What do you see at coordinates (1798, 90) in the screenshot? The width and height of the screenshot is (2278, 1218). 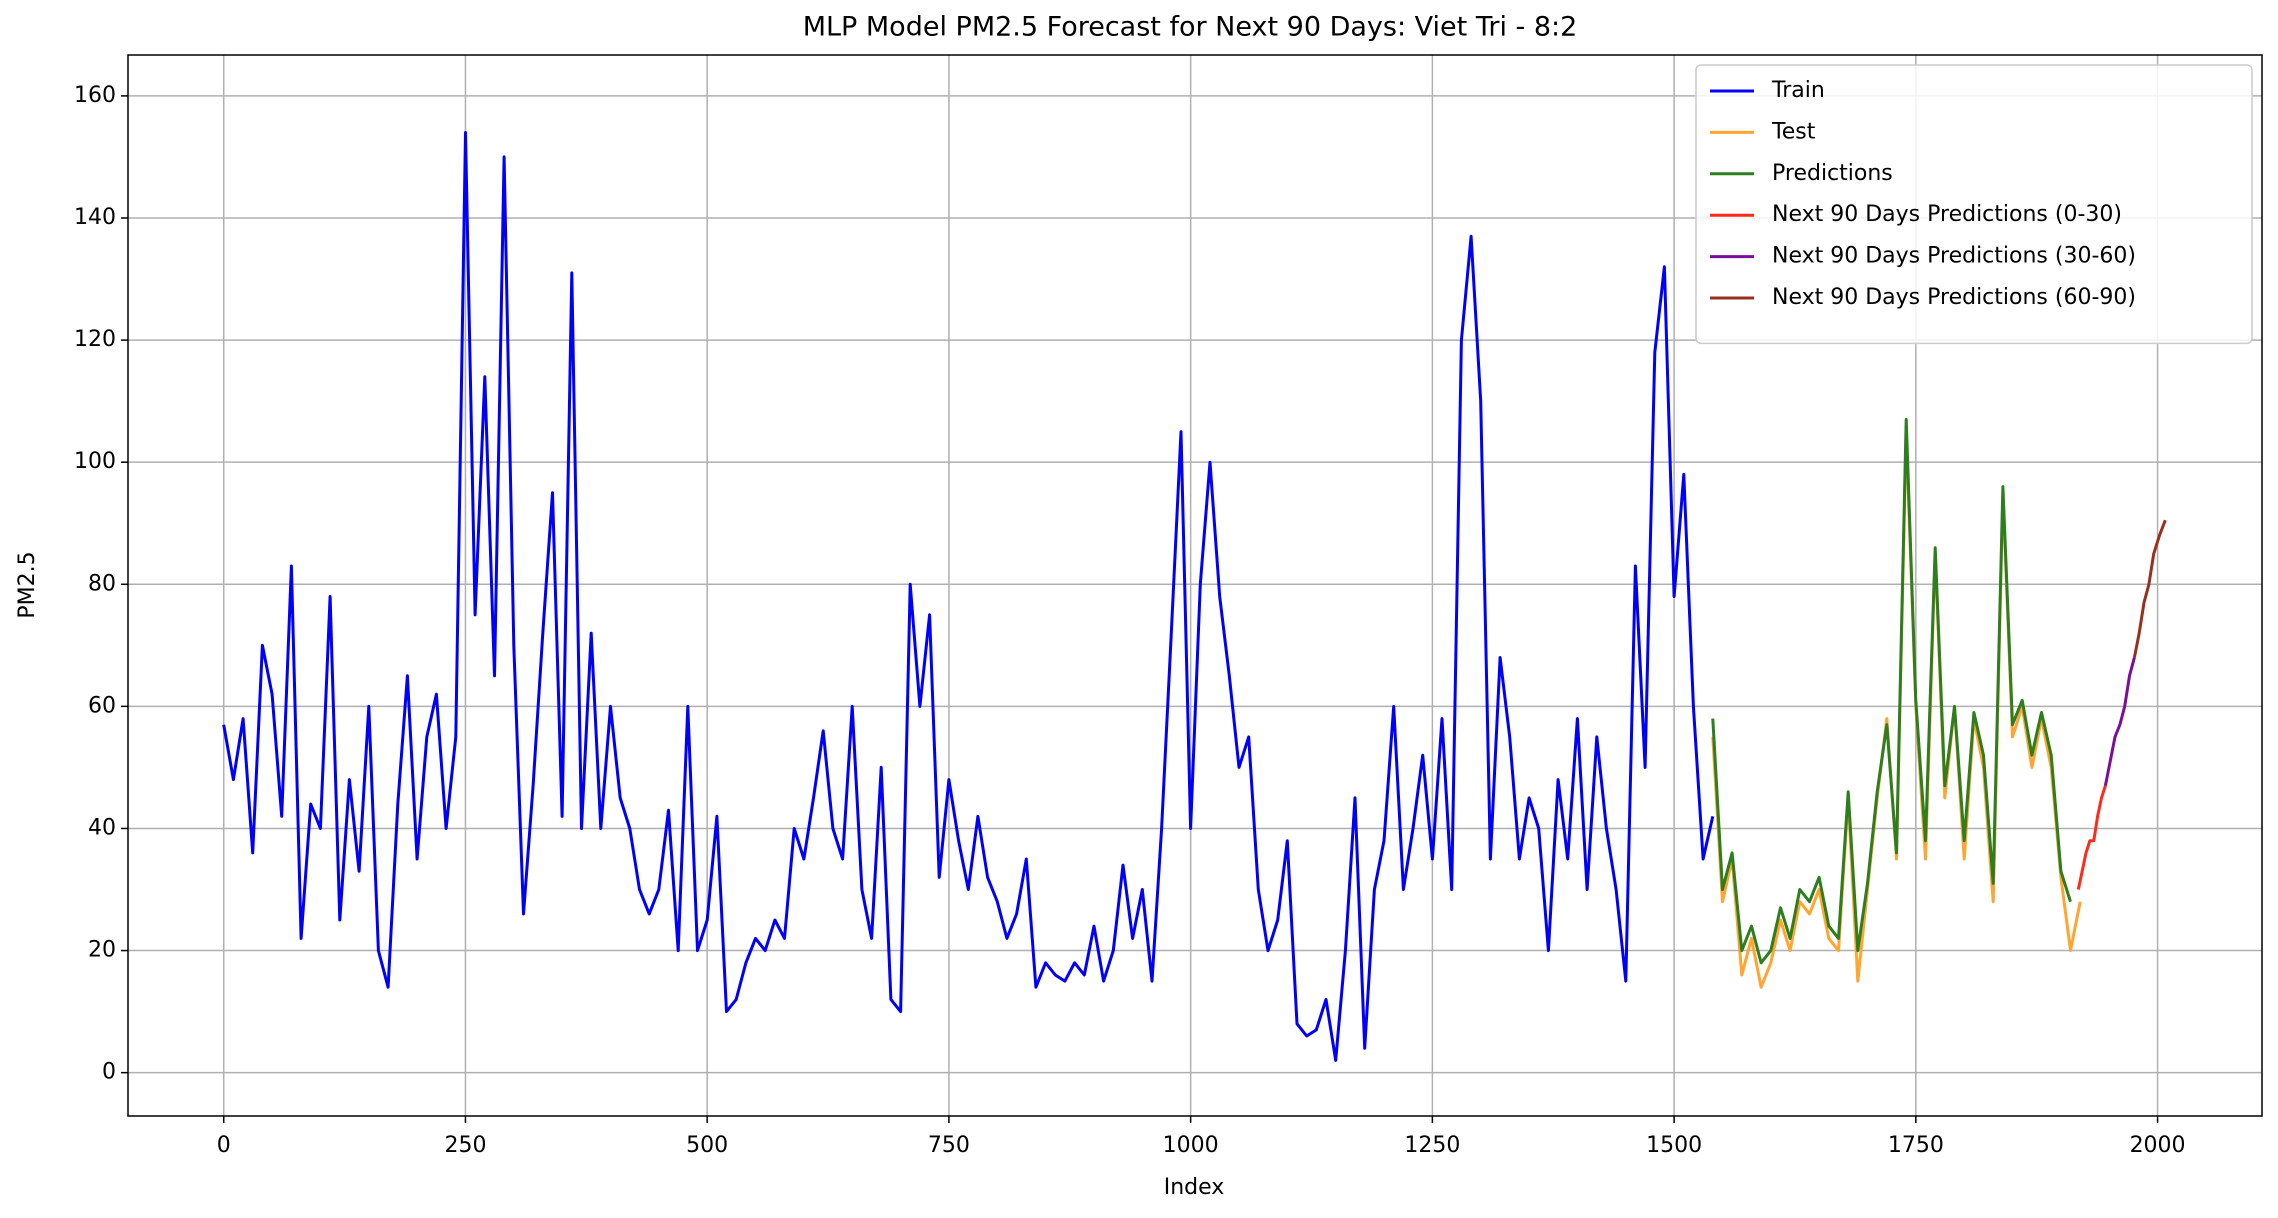 I see `legend-label: Train` at bounding box center [1798, 90].